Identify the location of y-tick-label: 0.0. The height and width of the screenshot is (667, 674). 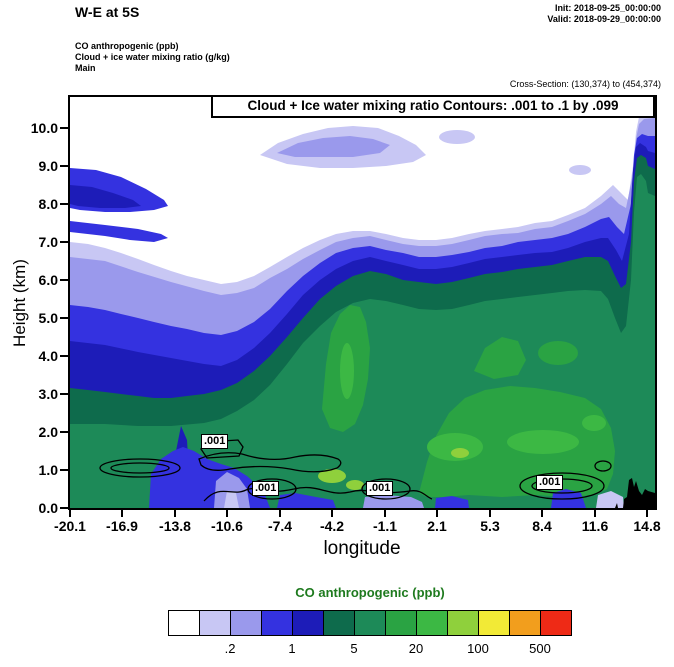
(48, 508).